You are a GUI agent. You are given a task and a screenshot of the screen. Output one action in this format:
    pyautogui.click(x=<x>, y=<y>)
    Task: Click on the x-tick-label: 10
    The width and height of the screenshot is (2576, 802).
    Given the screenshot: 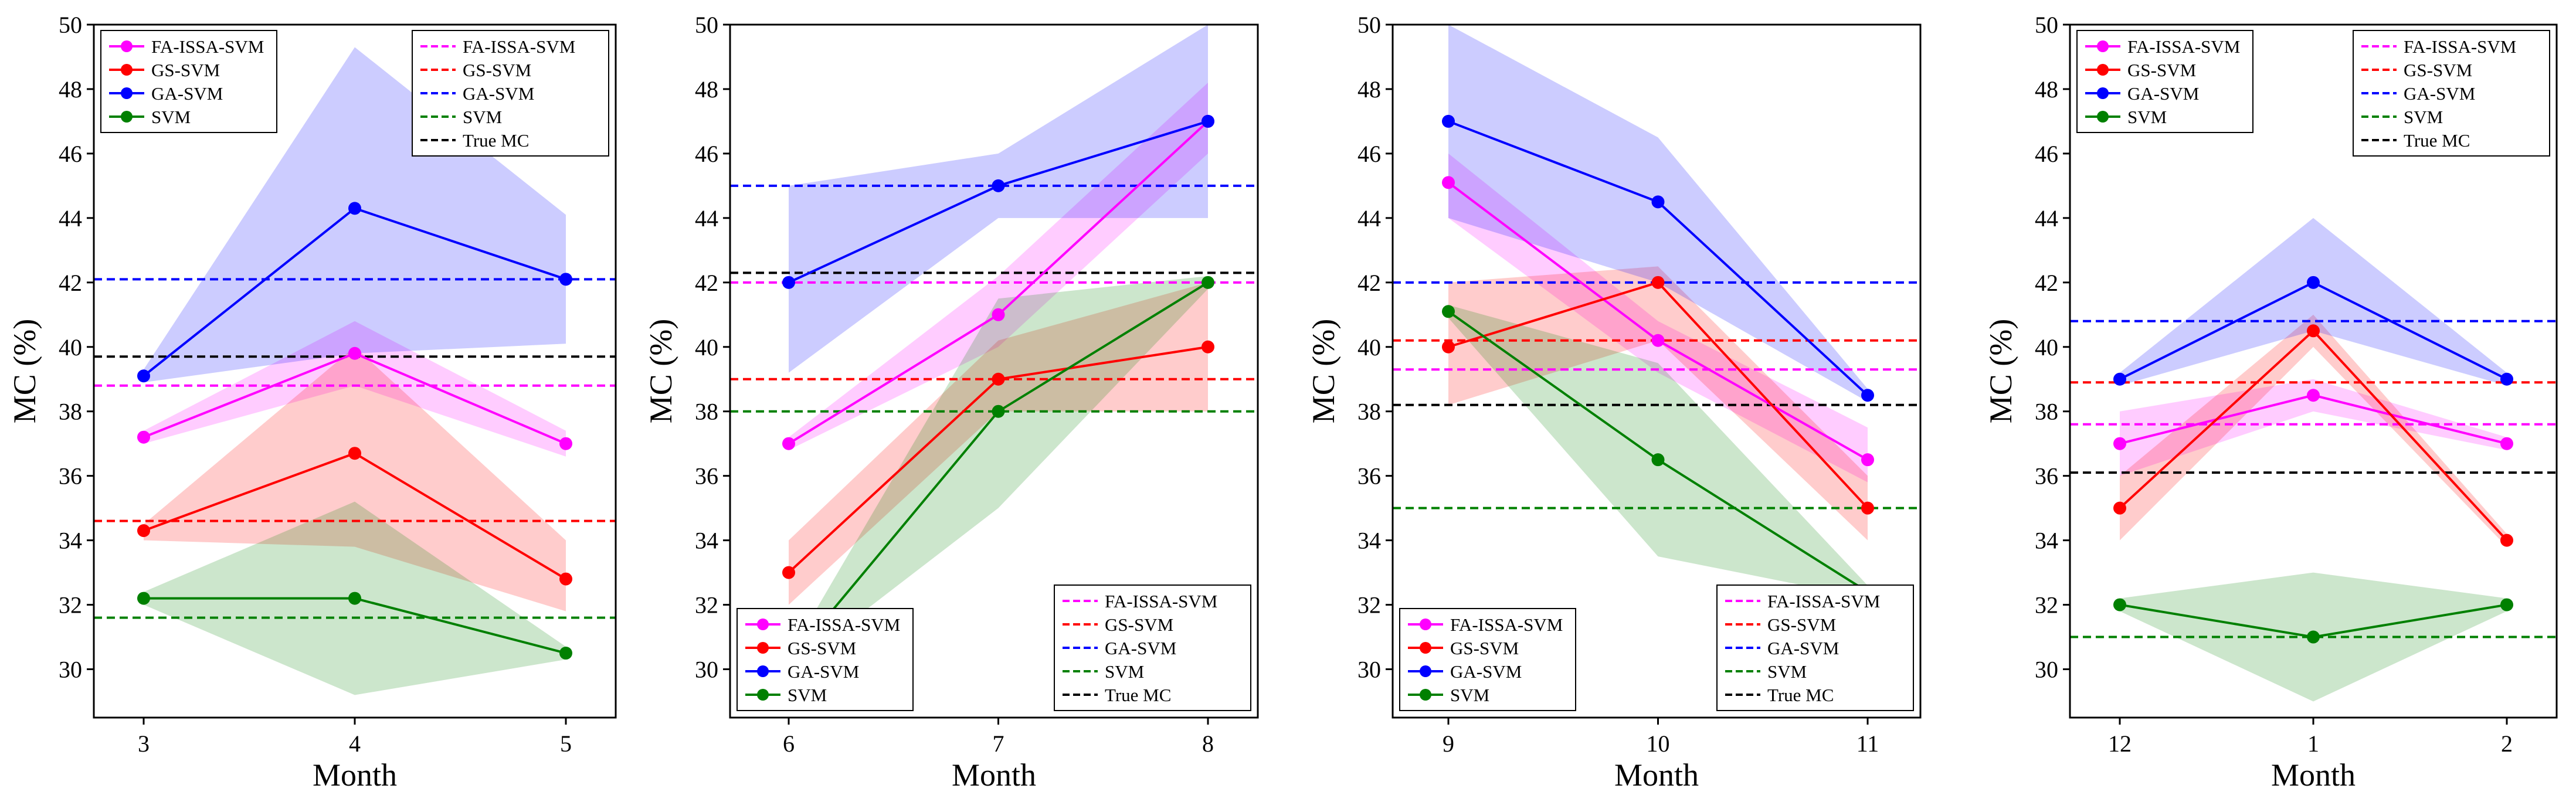 What is the action you would take?
    pyautogui.click(x=1658, y=743)
    